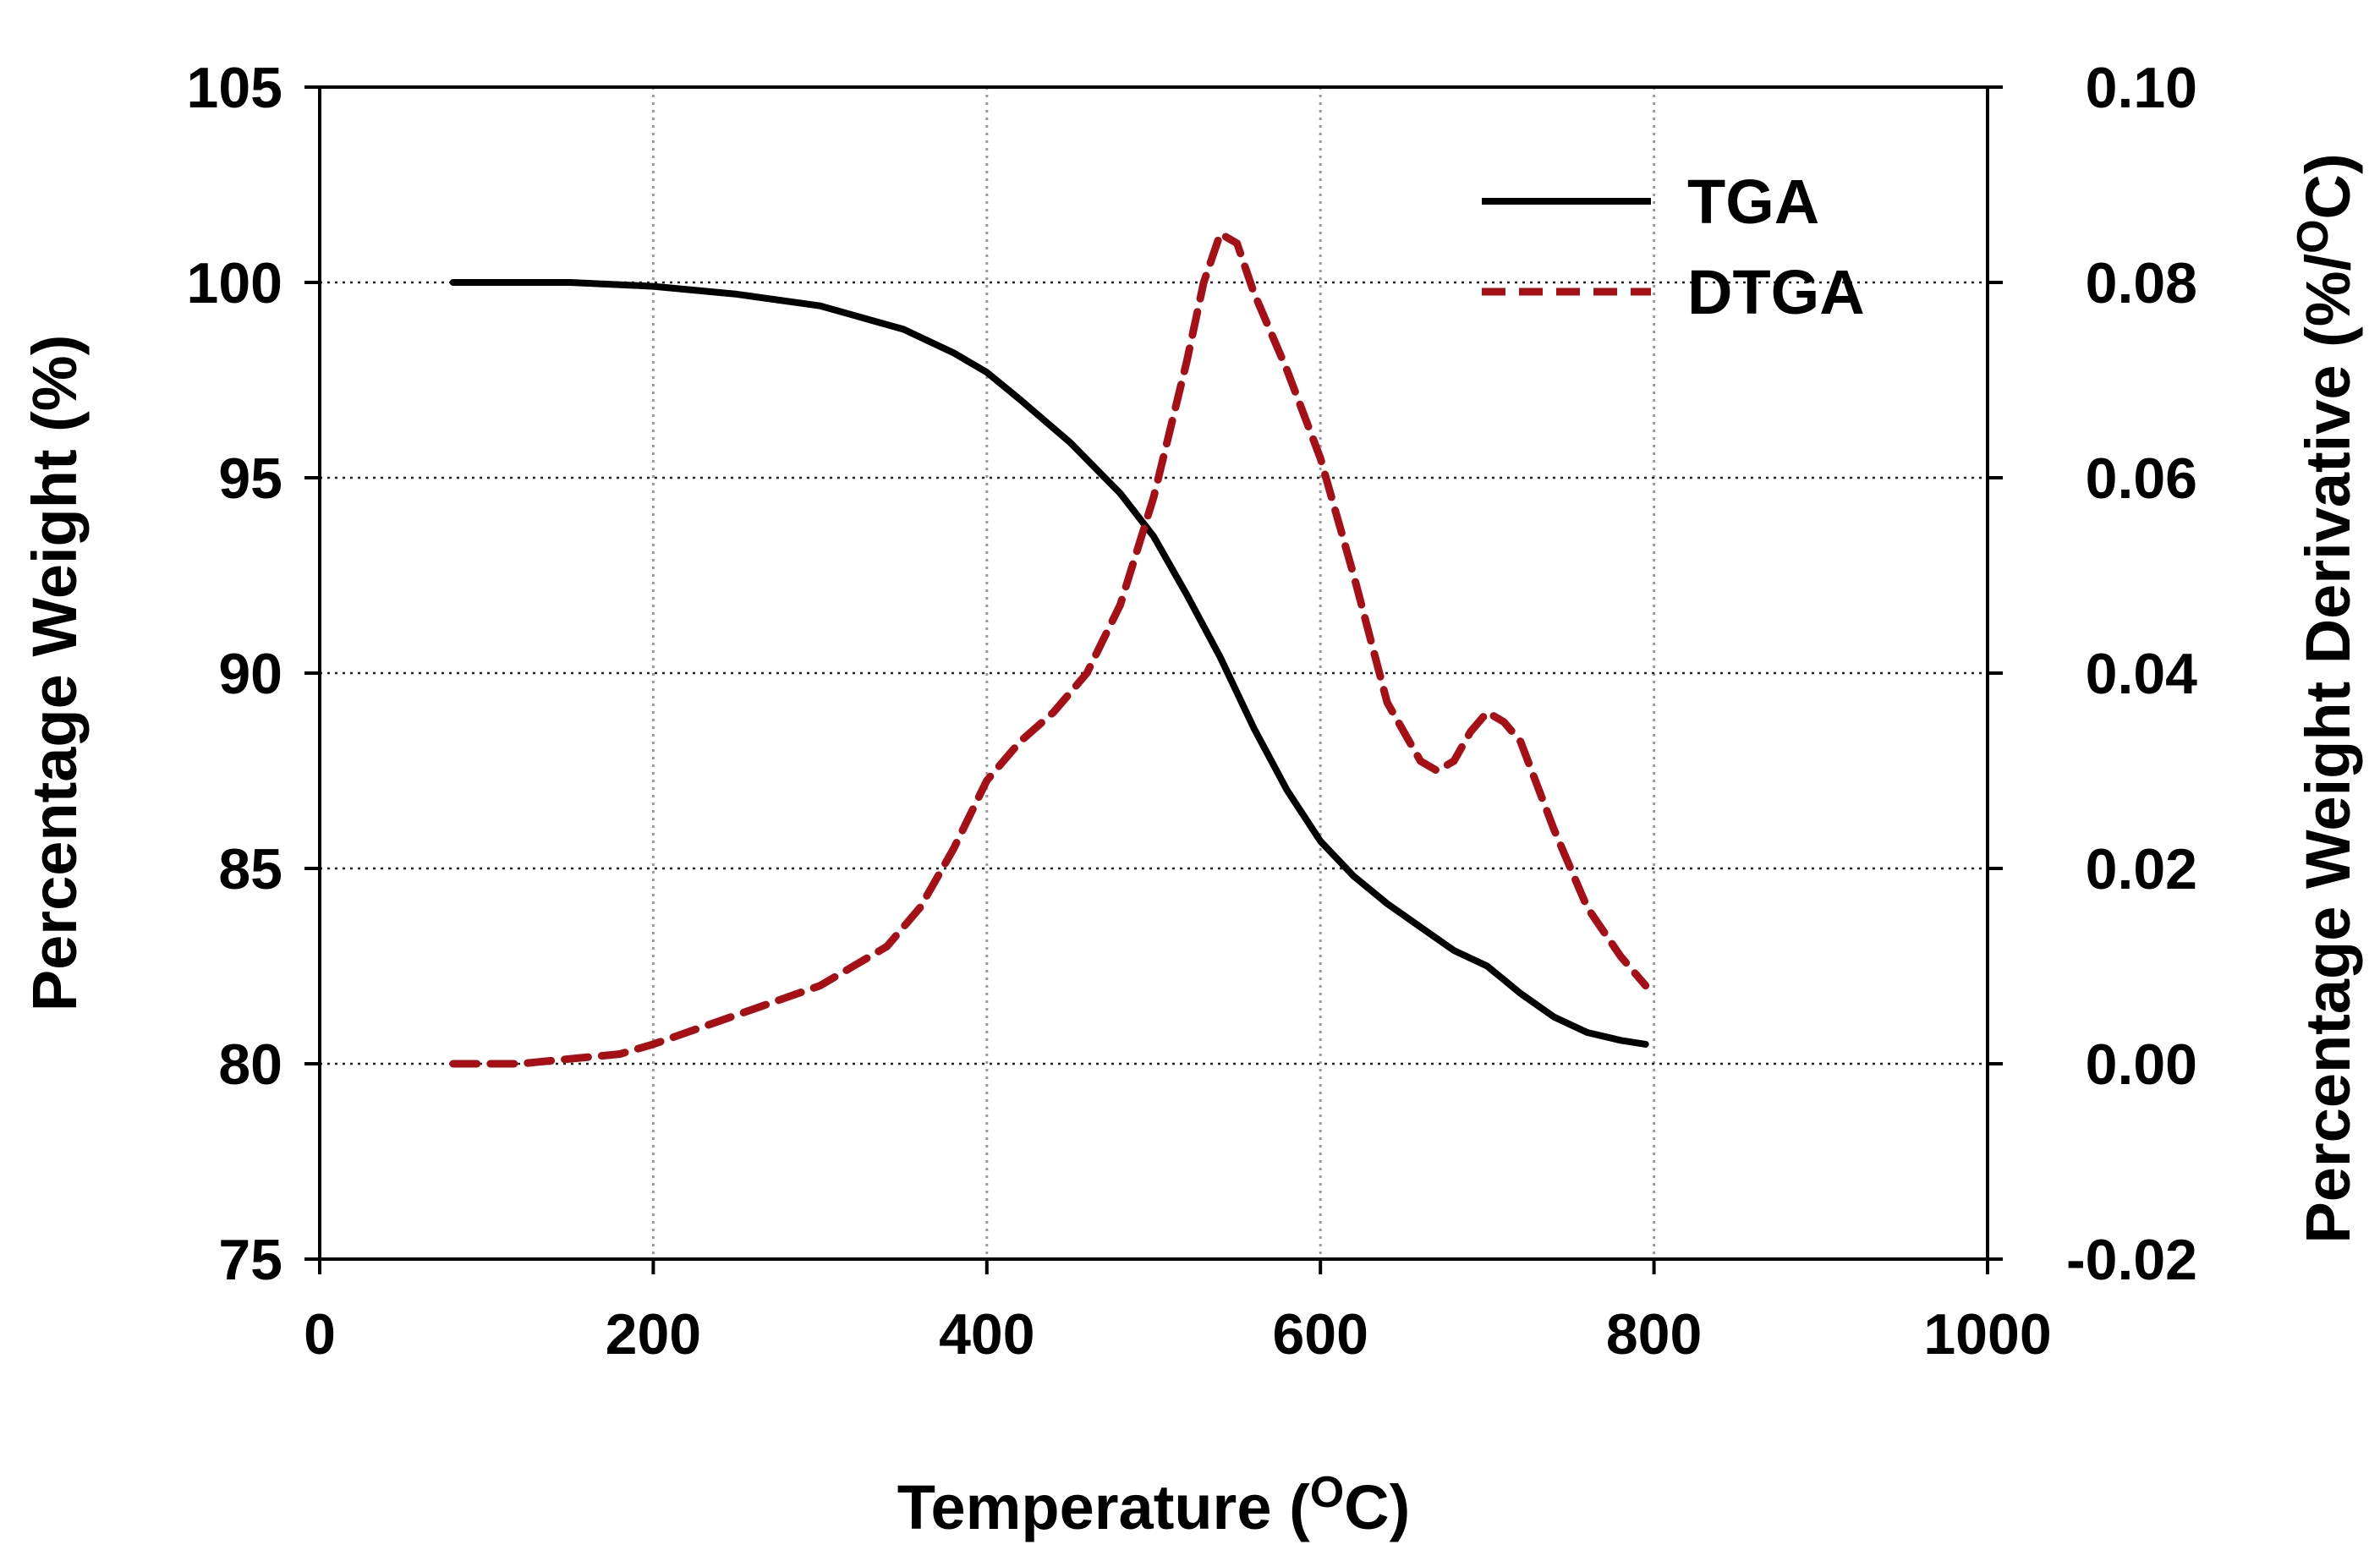 The height and width of the screenshot is (1561, 2380). I want to click on y-left-tick-label: 90, so click(250, 674).